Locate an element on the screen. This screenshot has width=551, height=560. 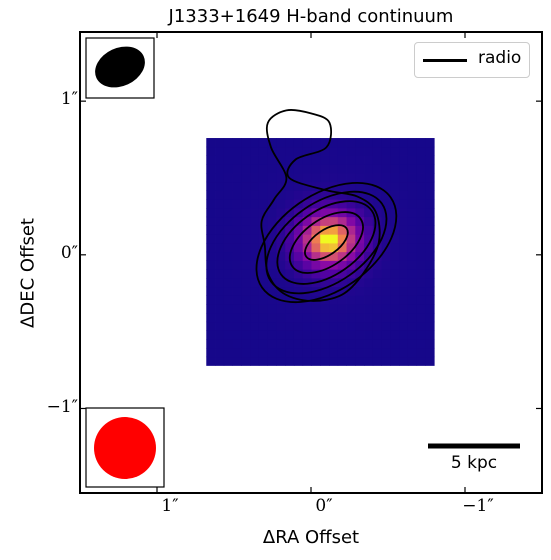
y-axis-label: ΔDEC Offset is located at coordinates (28, 273).